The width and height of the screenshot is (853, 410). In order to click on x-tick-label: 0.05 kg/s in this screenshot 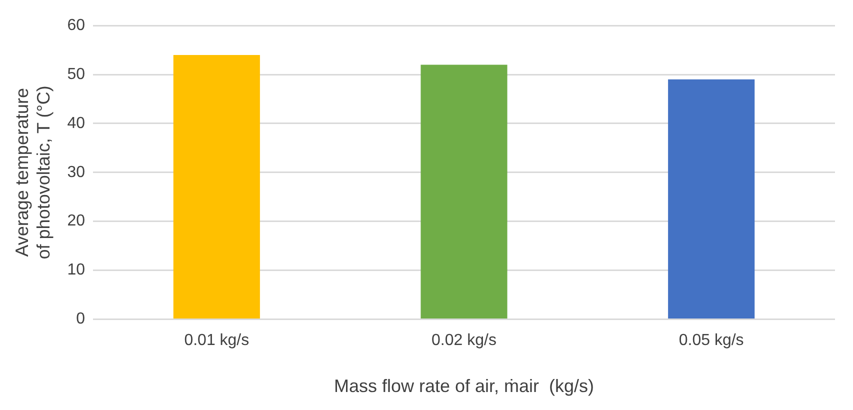, I will do `click(711, 341)`.